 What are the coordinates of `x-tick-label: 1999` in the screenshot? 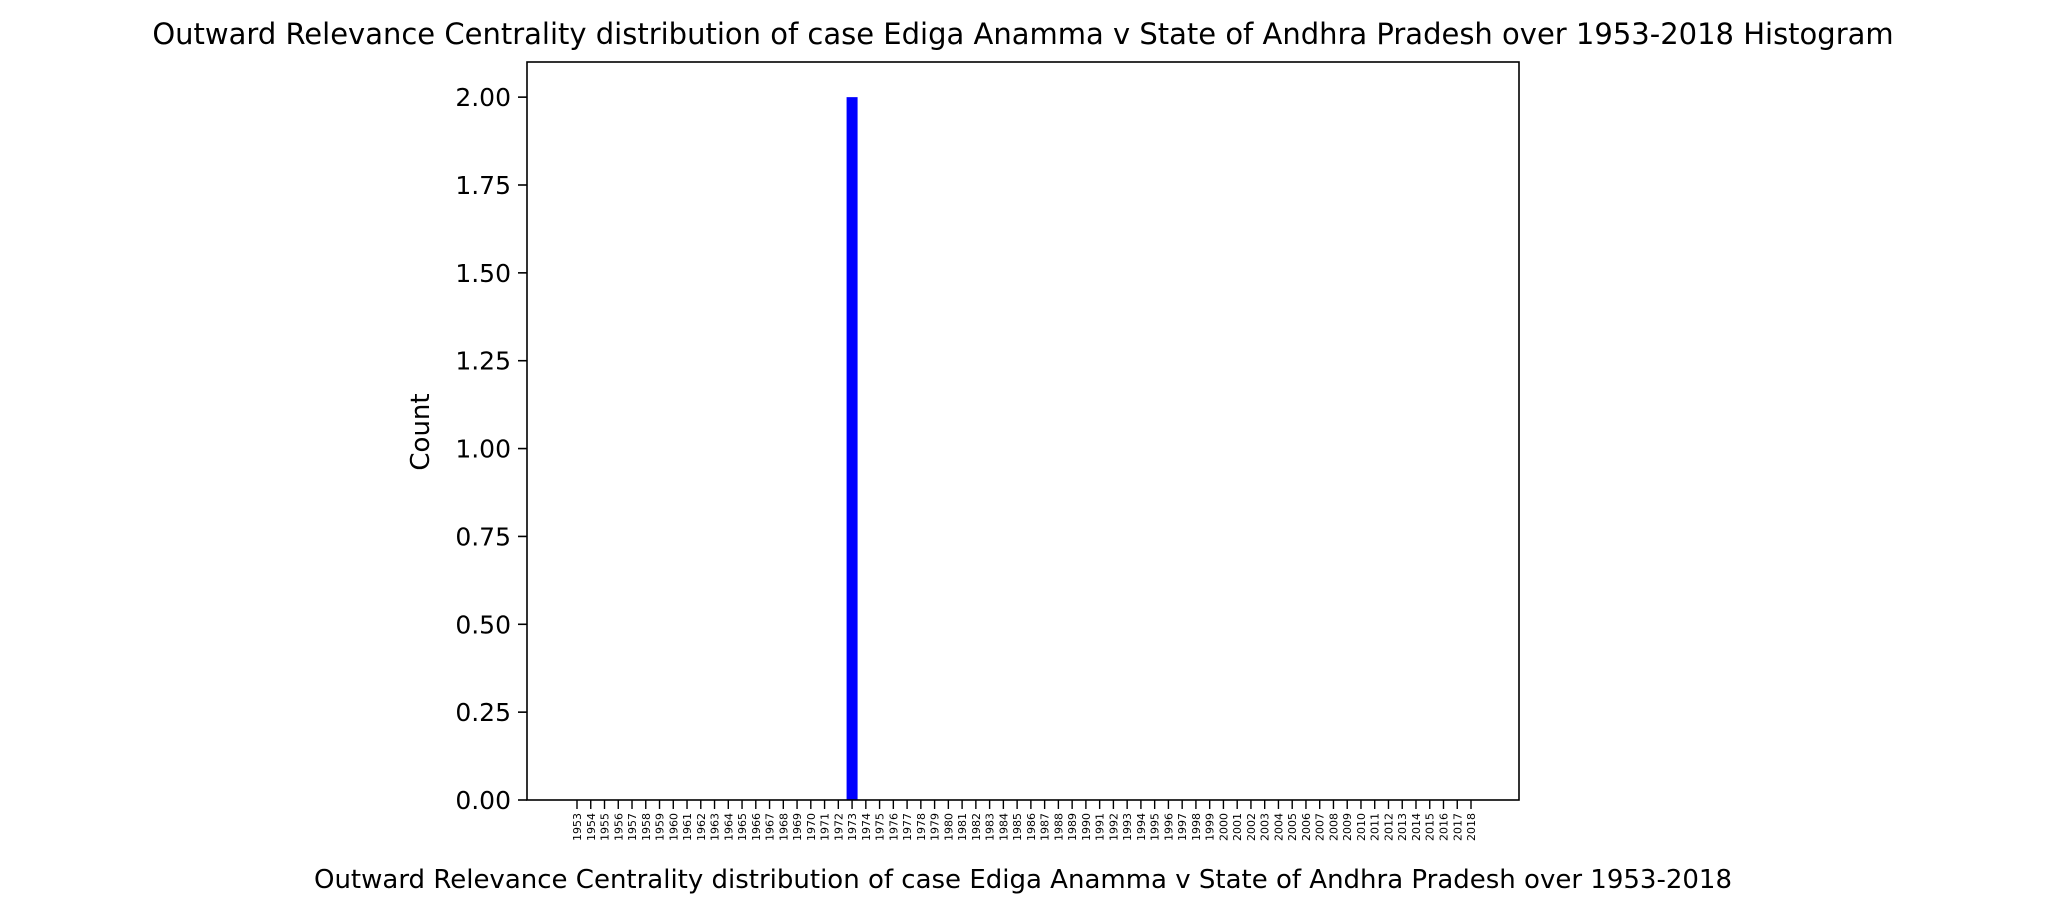 It's located at (1210, 827).